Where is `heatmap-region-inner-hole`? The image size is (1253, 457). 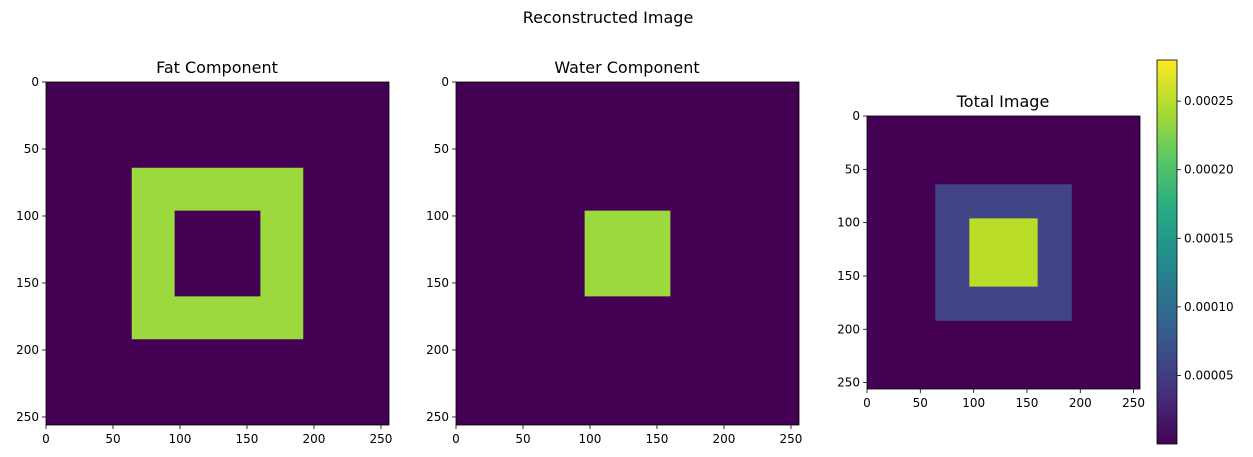
heatmap-region-inner-hole is located at coordinates (217, 253).